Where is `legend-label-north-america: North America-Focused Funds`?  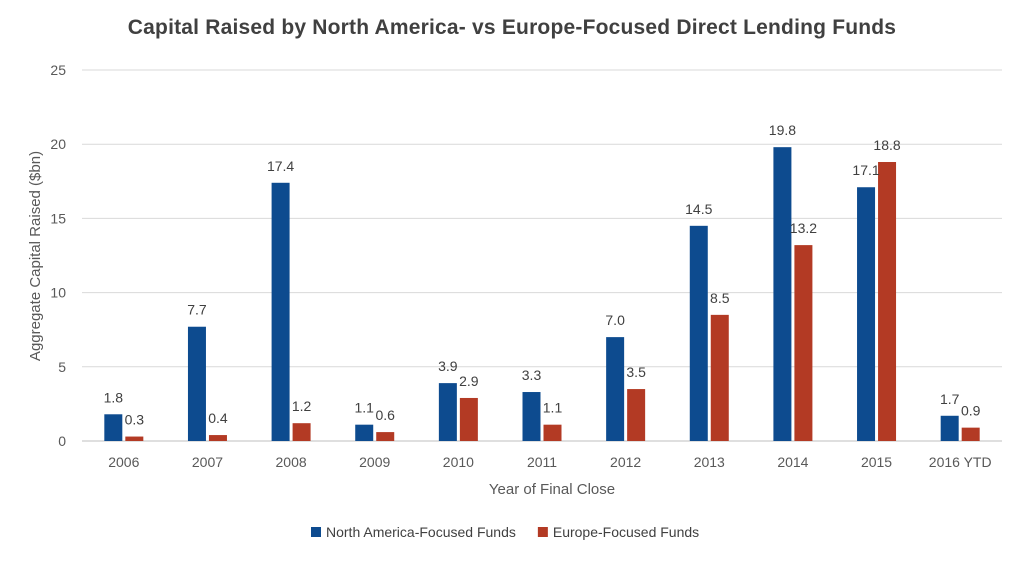
legend-label-north-america: North America-Focused Funds is located at coordinates (421, 532).